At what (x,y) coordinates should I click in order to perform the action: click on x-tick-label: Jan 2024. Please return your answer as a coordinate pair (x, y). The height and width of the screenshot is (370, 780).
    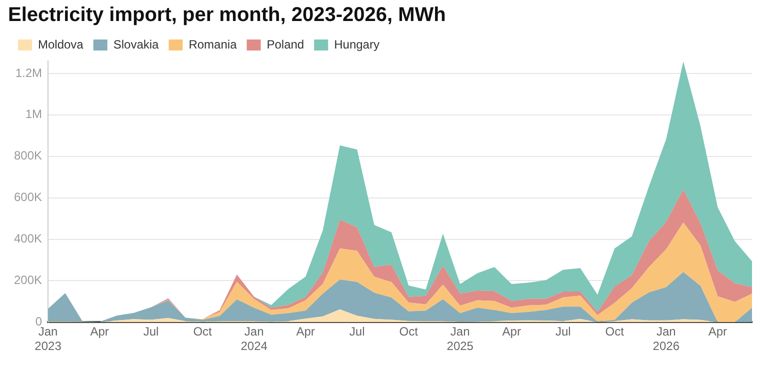
    Looking at the image, I should click on (254, 339).